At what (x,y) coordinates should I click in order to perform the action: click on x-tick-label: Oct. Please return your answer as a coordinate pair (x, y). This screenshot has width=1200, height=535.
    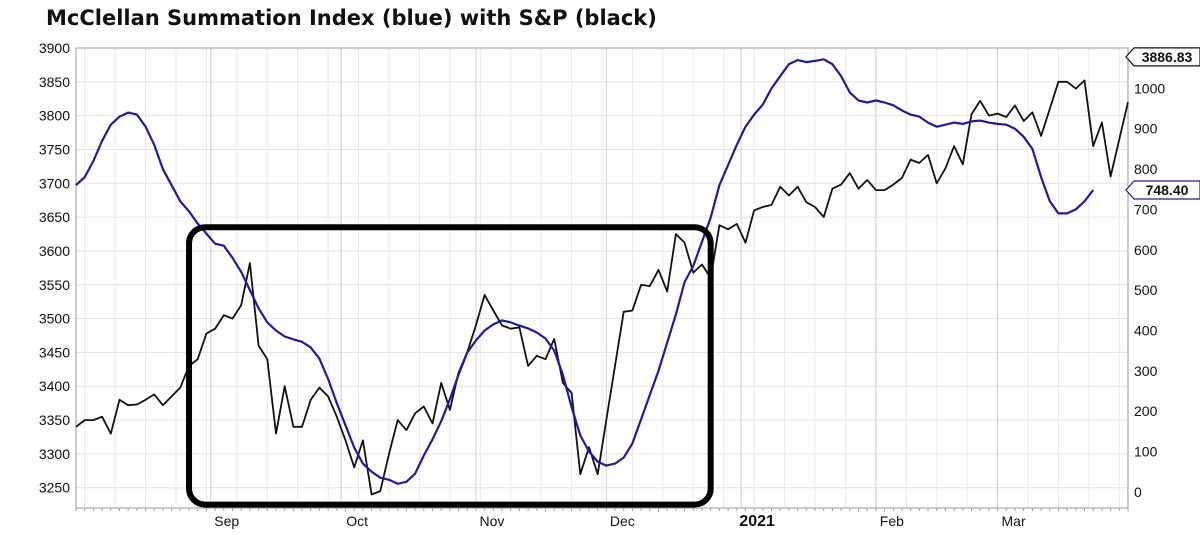
    Looking at the image, I should click on (357, 521).